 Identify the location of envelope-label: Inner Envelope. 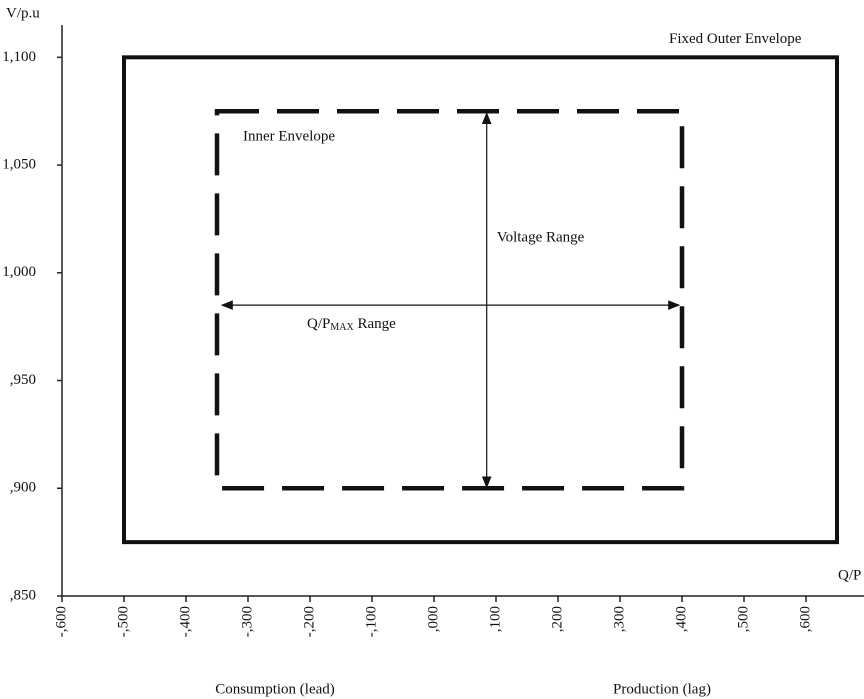
(289, 137).